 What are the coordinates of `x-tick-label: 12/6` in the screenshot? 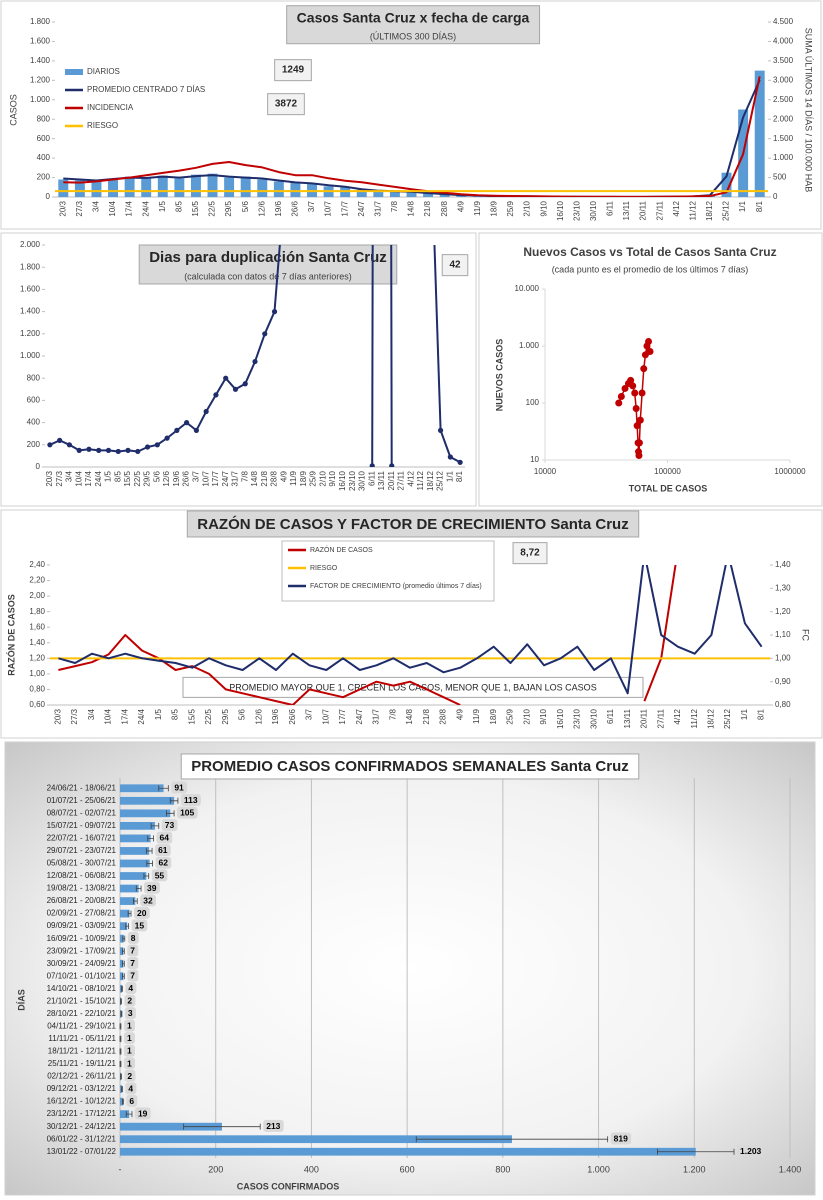 It's located at (166, 478).